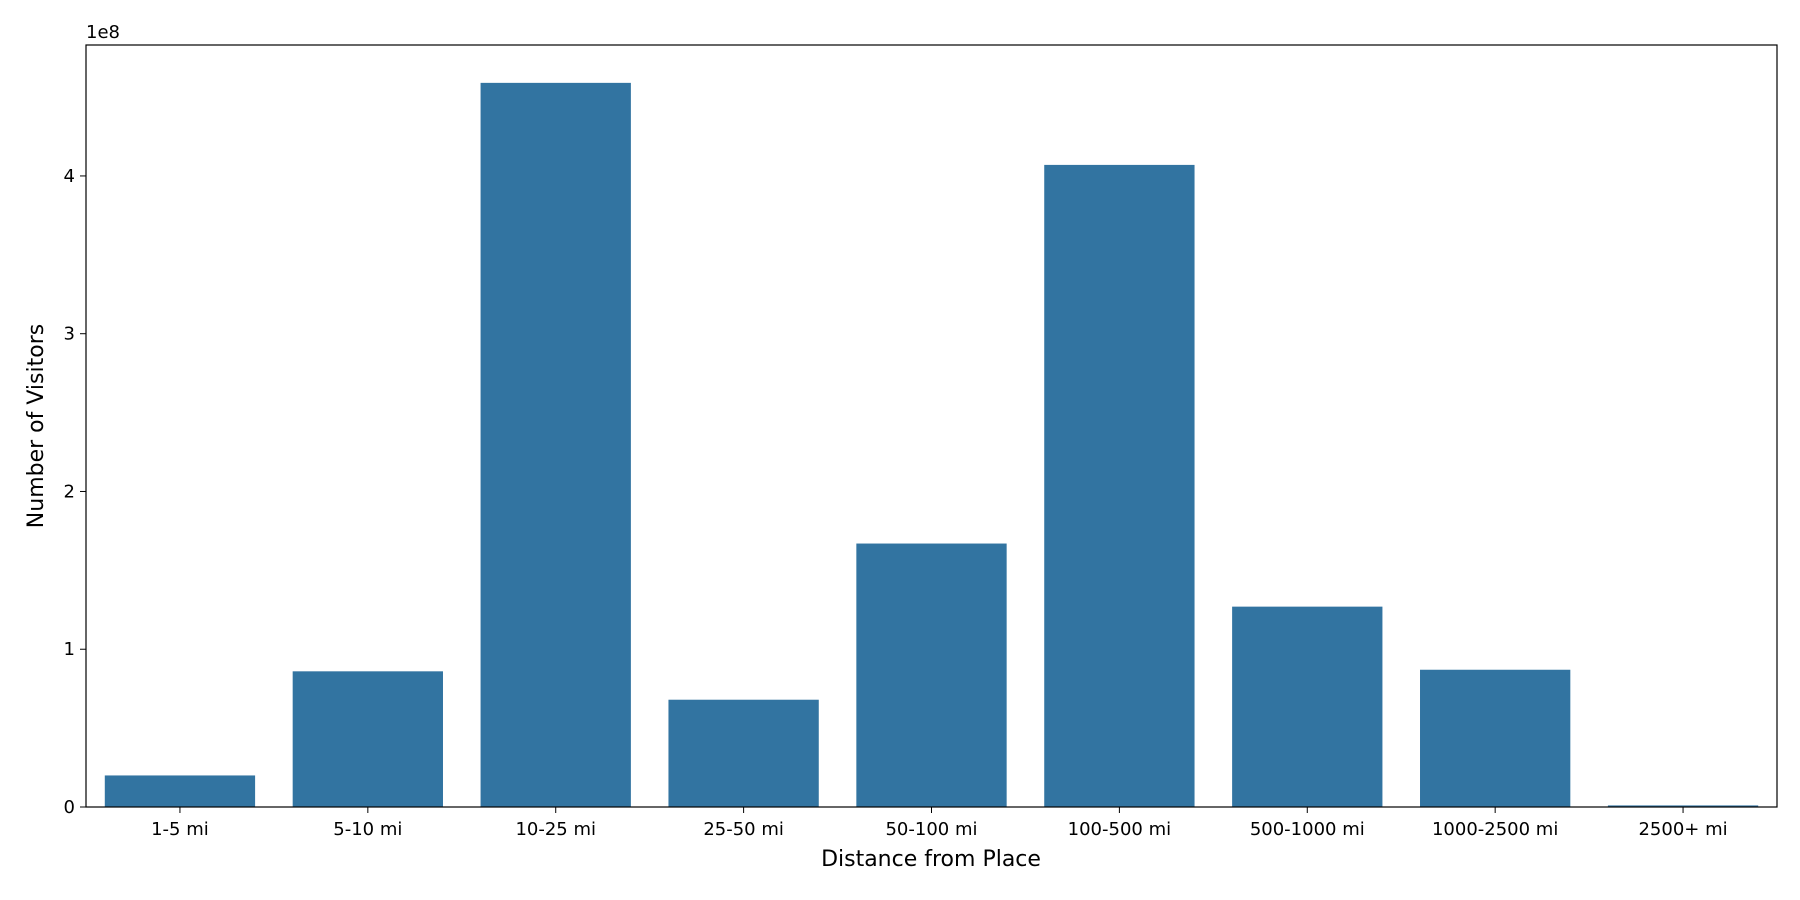 This screenshot has width=1800, height=900. What do you see at coordinates (931, 829) in the screenshot?
I see `x-tick-label: 50-100 mi` at bounding box center [931, 829].